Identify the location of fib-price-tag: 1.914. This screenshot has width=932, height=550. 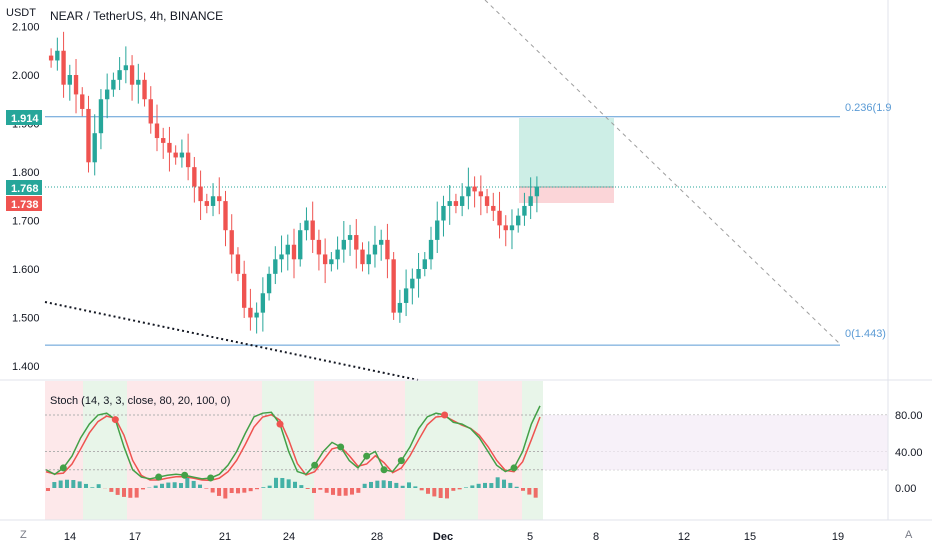
(24, 117).